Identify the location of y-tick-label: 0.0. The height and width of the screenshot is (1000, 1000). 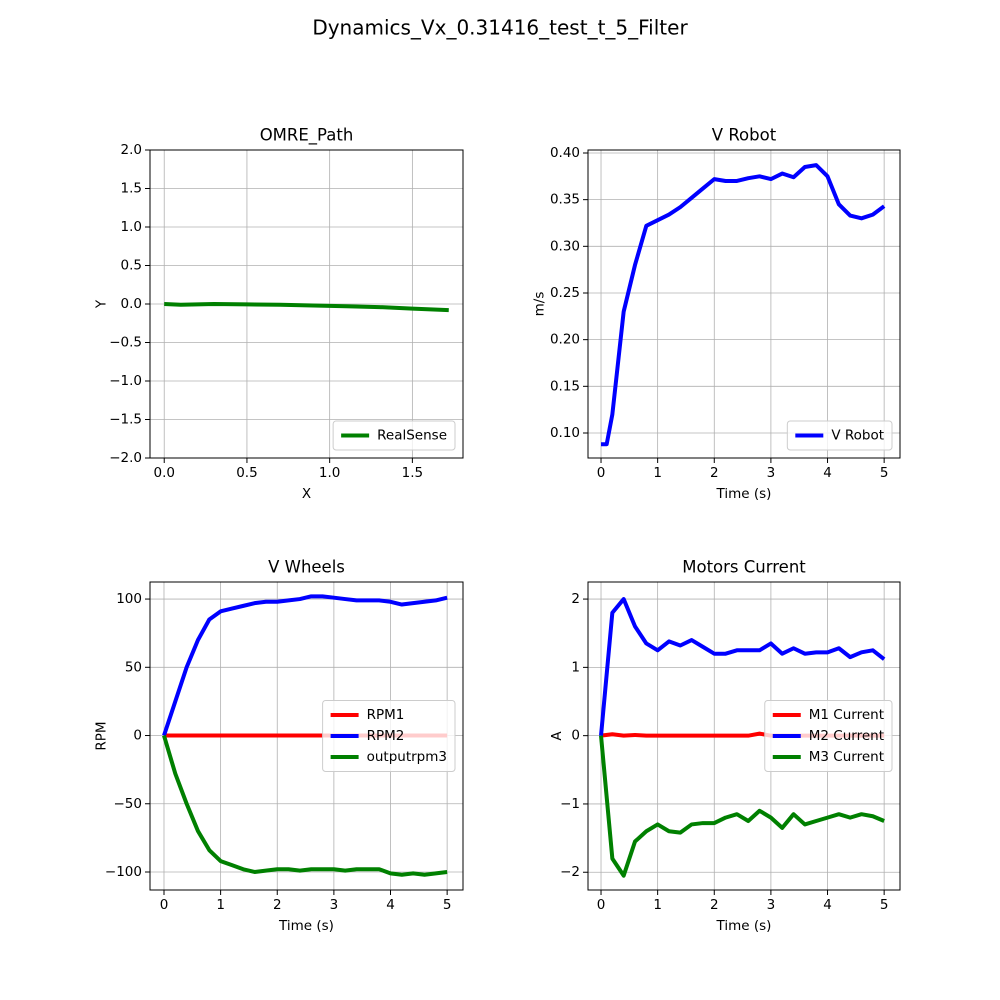
(131, 304).